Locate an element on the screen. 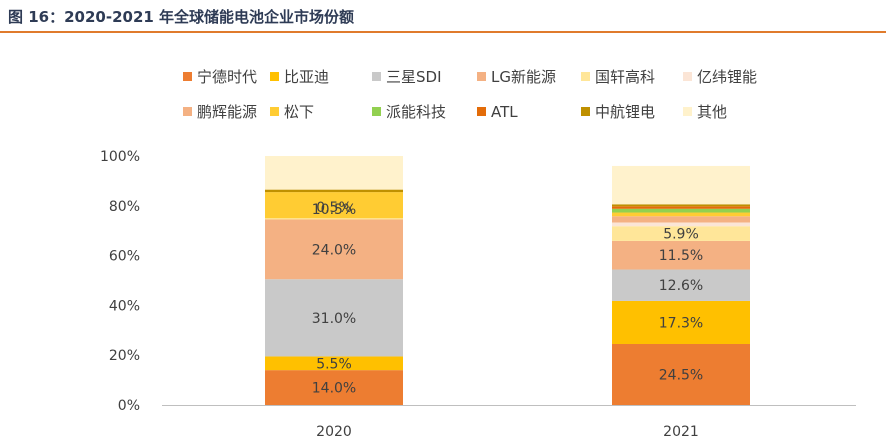 This screenshot has width=886, height=442. data-label-2021-1: 17.3% is located at coordinates (681, 323).